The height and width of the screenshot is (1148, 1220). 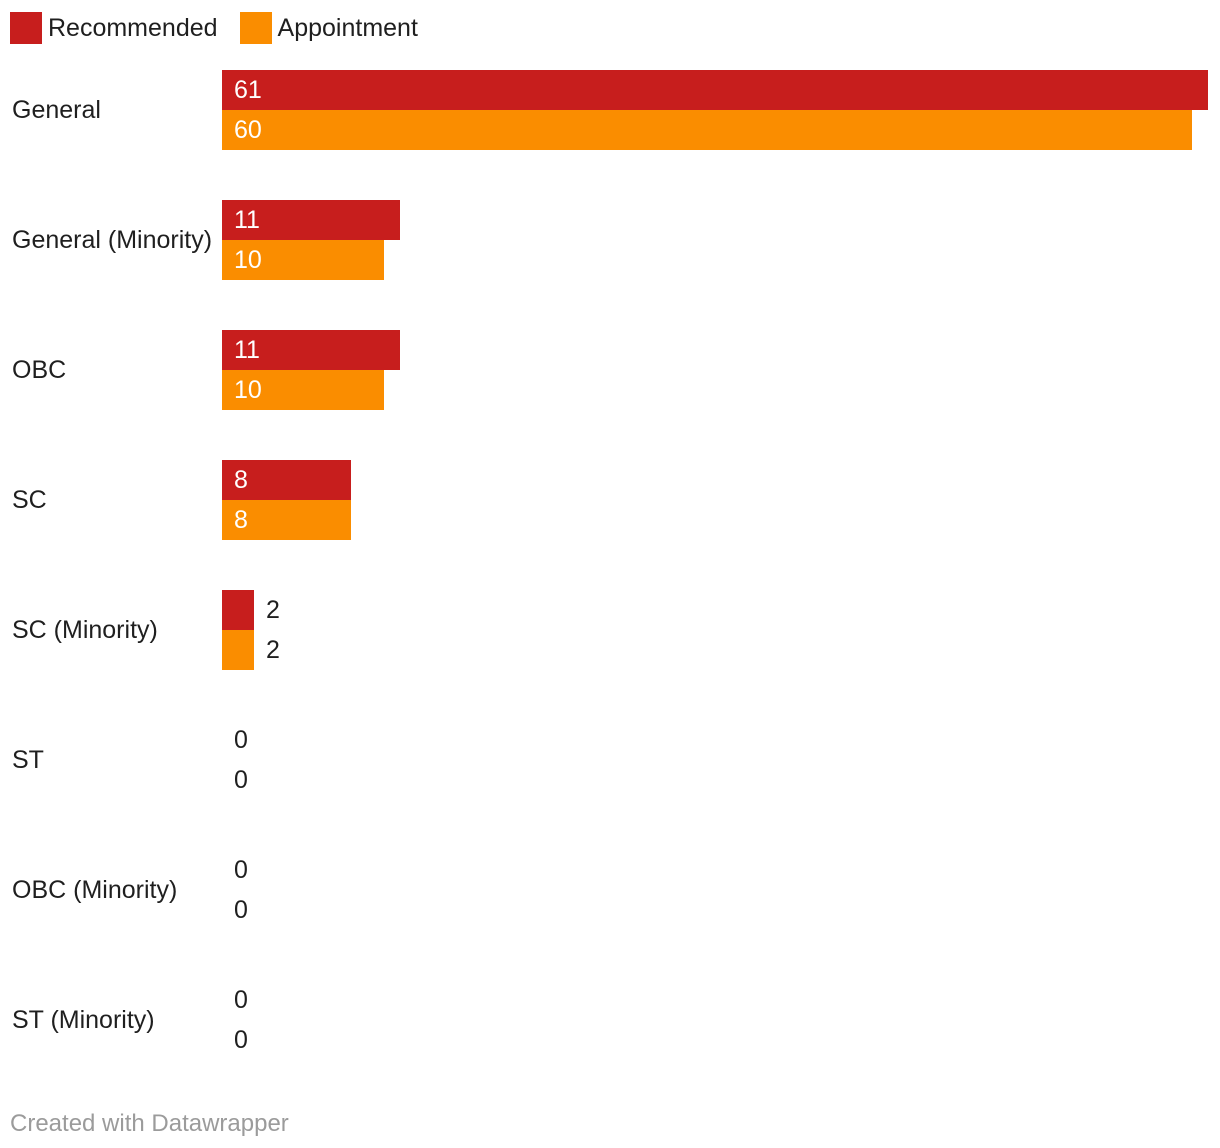 What do you see at coordinates (715, 90) in the screenshot?
I see `bar-recommended: 61` at bounding box center [715, 90].